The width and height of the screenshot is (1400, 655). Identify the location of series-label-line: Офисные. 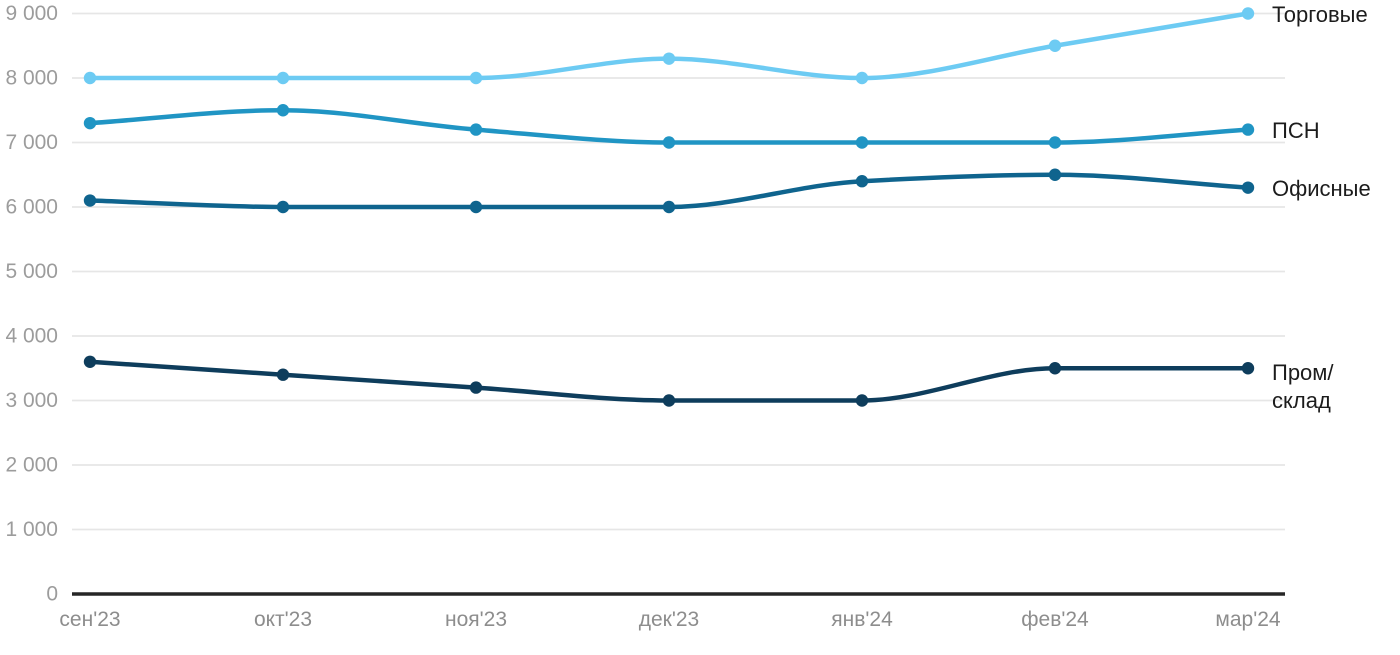
(1321, 188).